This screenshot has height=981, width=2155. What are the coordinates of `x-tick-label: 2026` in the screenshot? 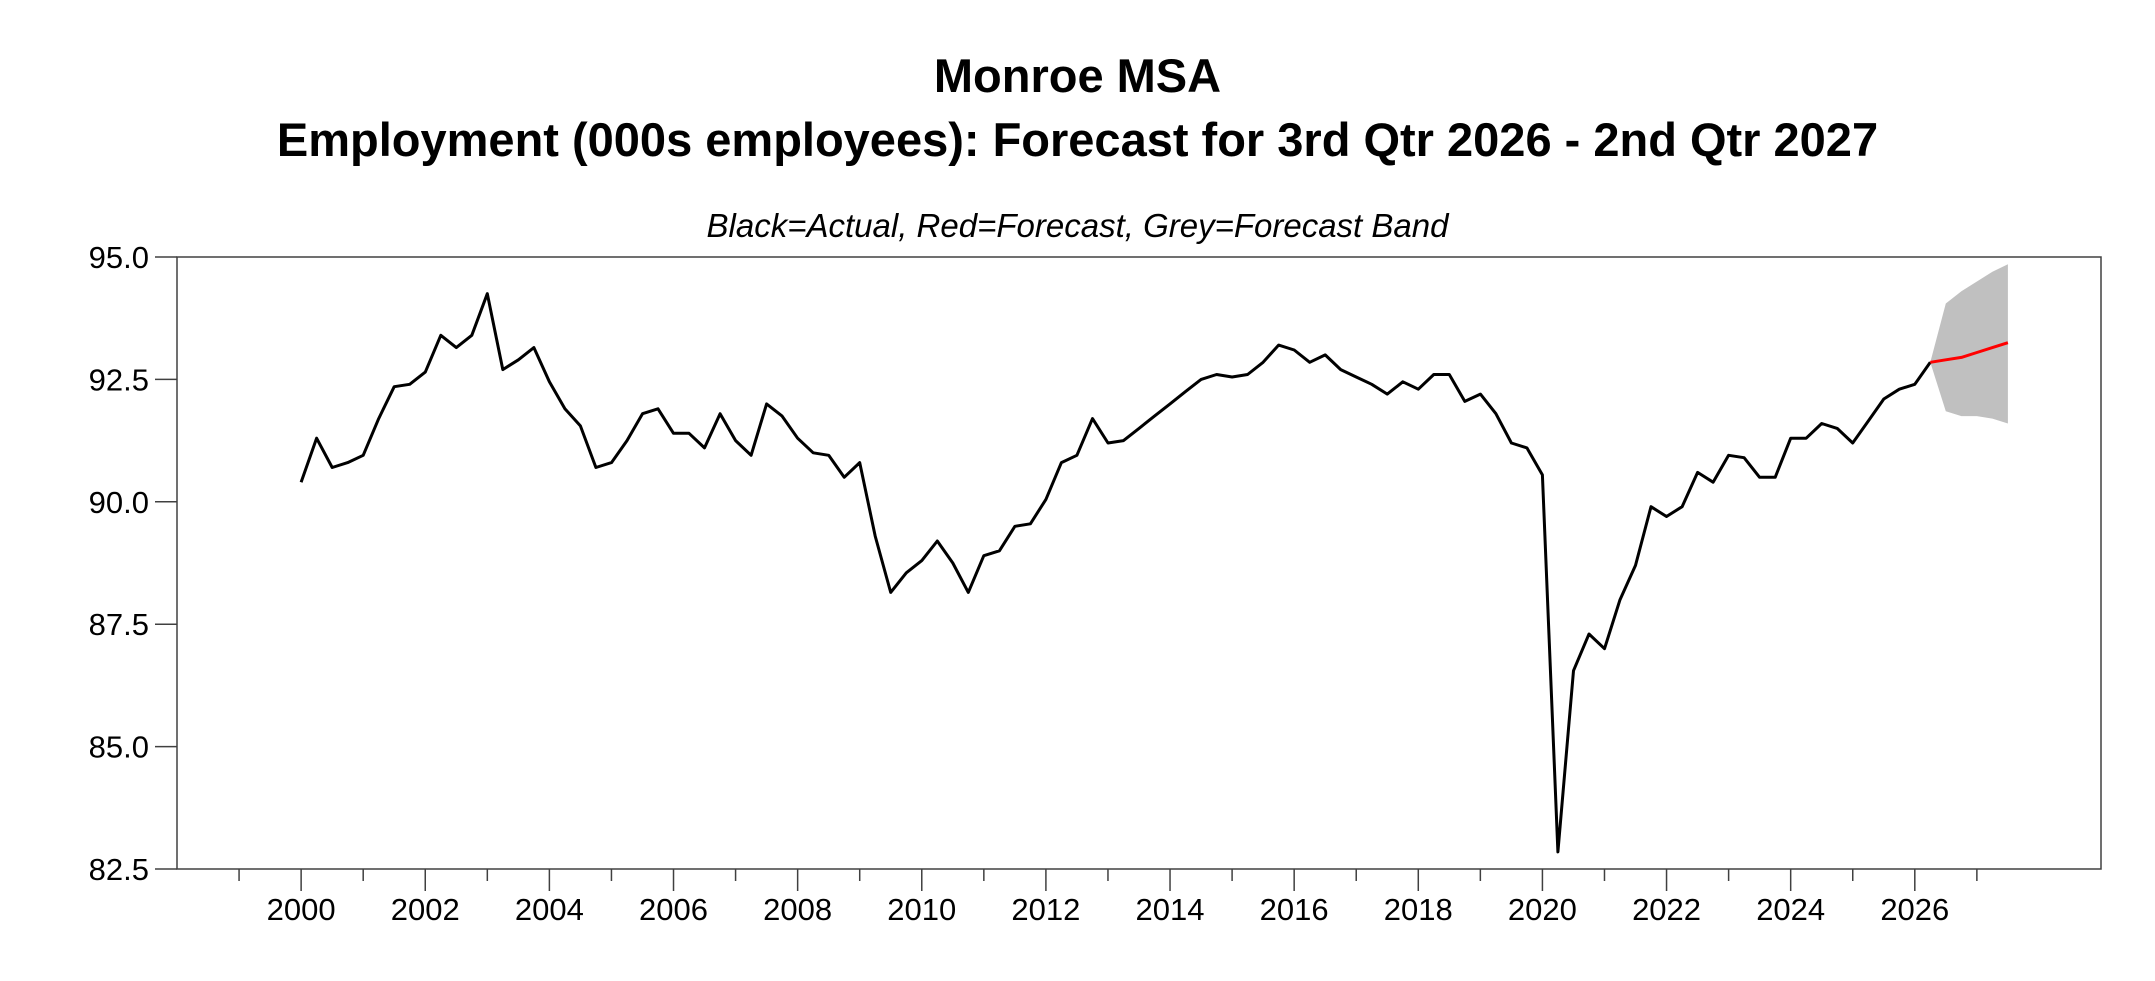 It's located at (1914, 909).